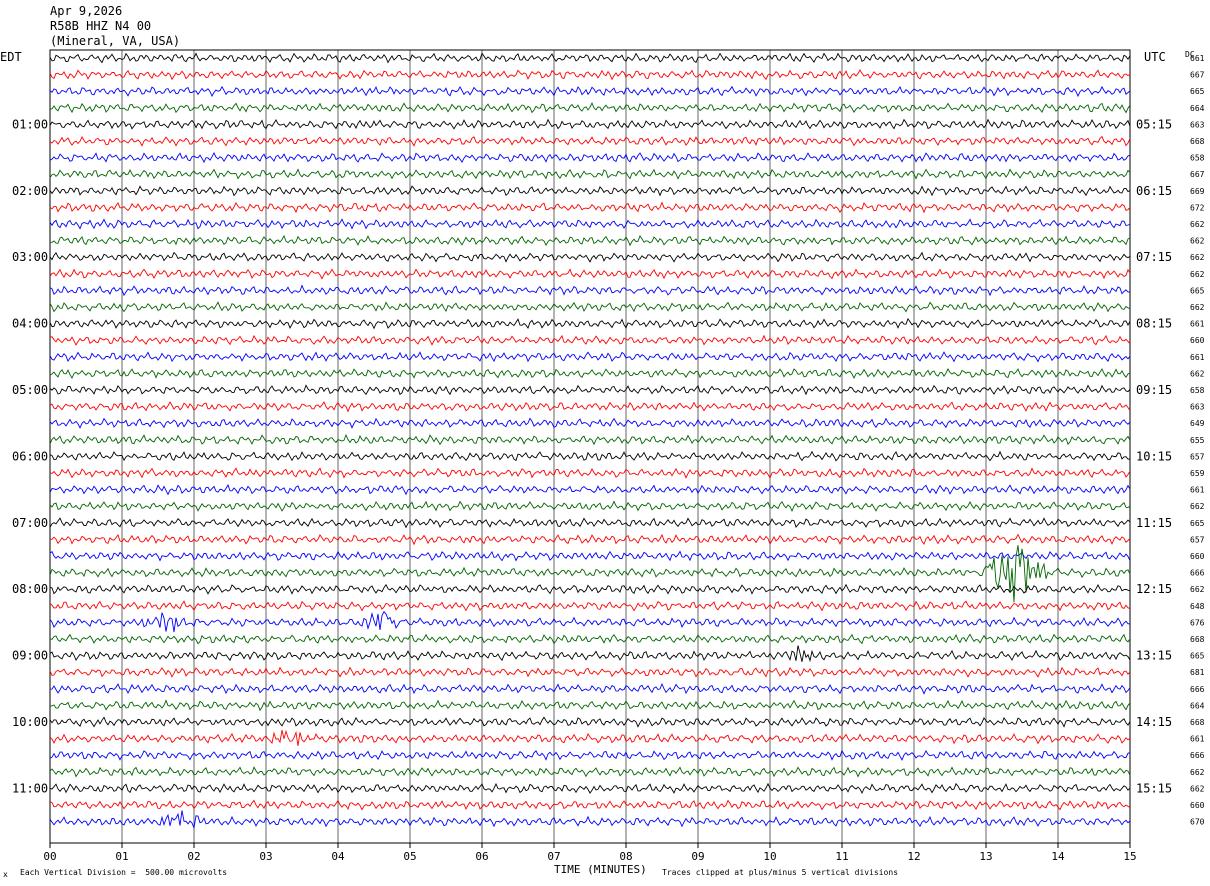  I want to click on left-hour-label: 04:00, so click(30, 324).